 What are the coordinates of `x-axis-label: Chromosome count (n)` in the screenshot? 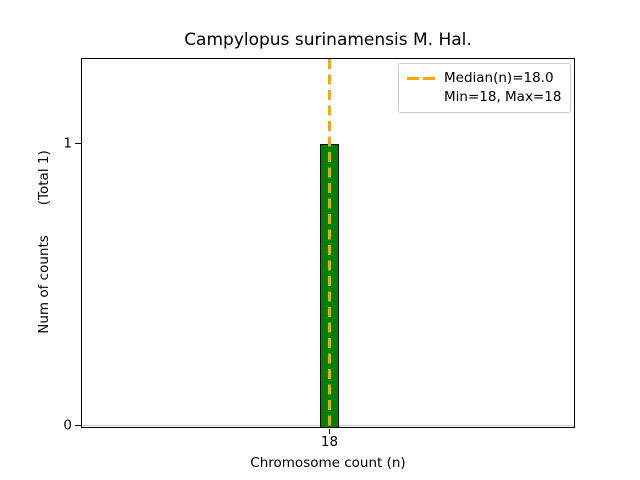 It's located at (328, 463).